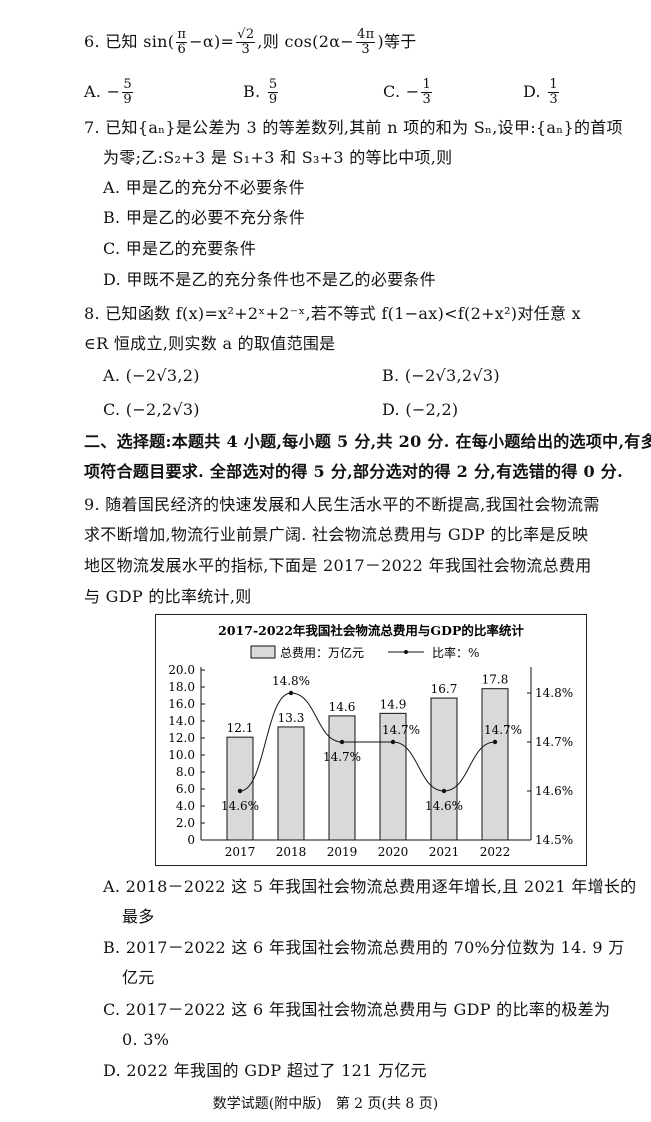 This screenshot has height=1122, width=651. What do you see at coordinates (278, 157) in the screenshot?
I see `q7-line2: 为零;乙:S₂+3 是 S₁+3 和 S₃+3 的等比中项,则` at bounding box center [278, 157].